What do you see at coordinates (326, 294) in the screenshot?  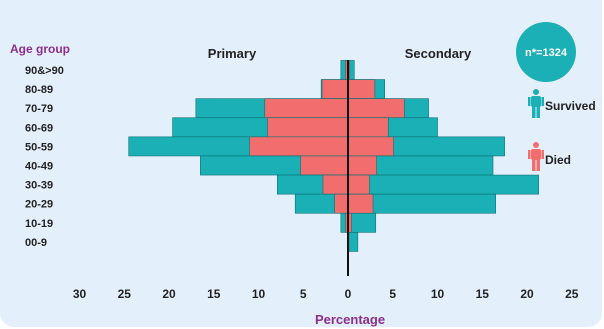 I see `x-ticks-group: 30 25 20 15 10 5 0 5 10 15 20 25` at bounding box center [326, 294].